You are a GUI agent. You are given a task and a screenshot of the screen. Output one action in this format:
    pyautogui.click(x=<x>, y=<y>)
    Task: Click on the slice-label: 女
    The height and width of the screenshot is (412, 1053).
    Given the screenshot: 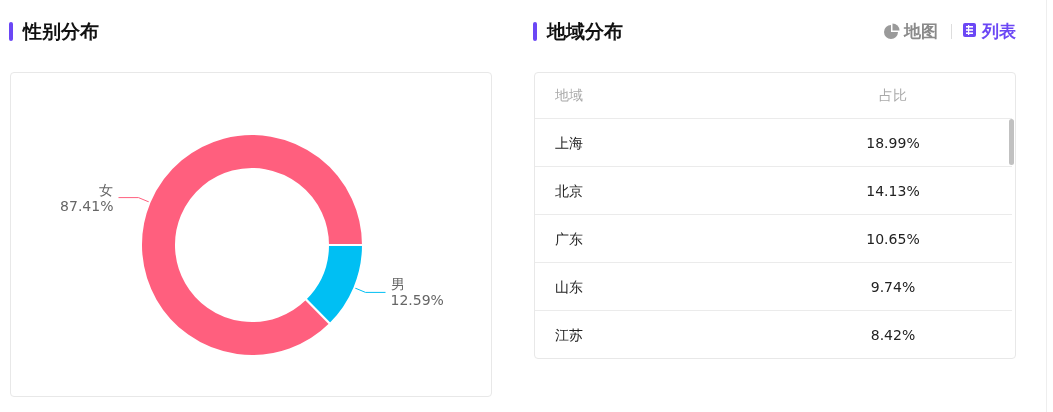 What is the action you would take?
    pyautogui.click(x=106, y=189)
    